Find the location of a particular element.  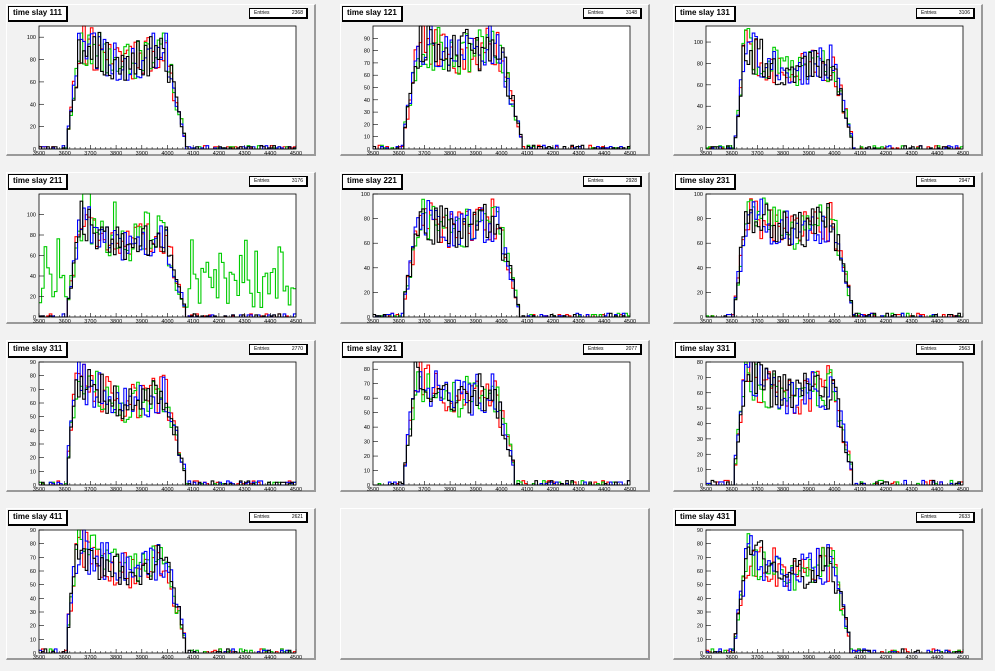

stats-box: Entries 3148 is located at coordinates (612, 13).